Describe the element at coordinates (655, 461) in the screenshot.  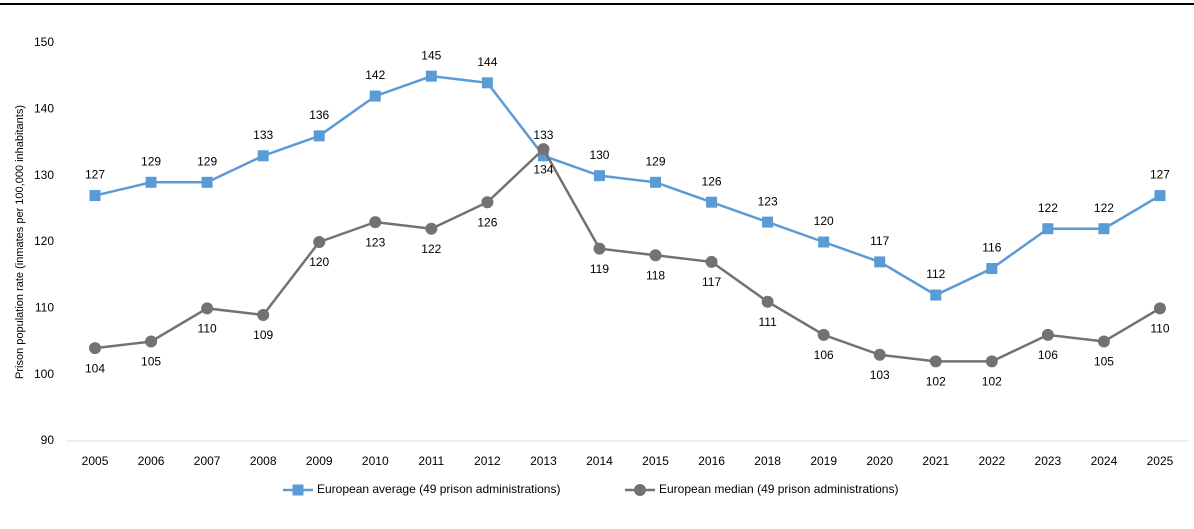
I see `x-tick-label: 2015` at that location.